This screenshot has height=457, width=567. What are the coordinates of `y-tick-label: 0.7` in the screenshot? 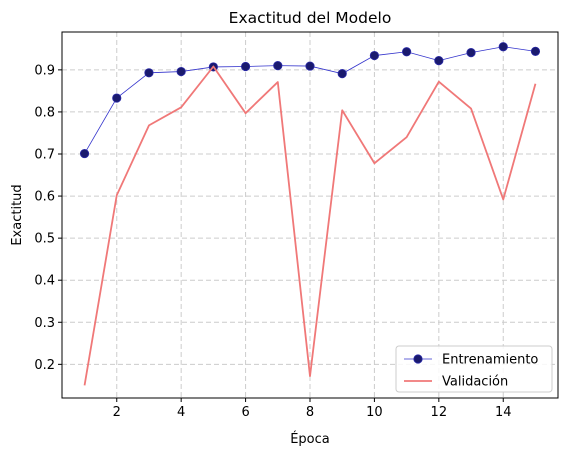 It's located at (44, 155).